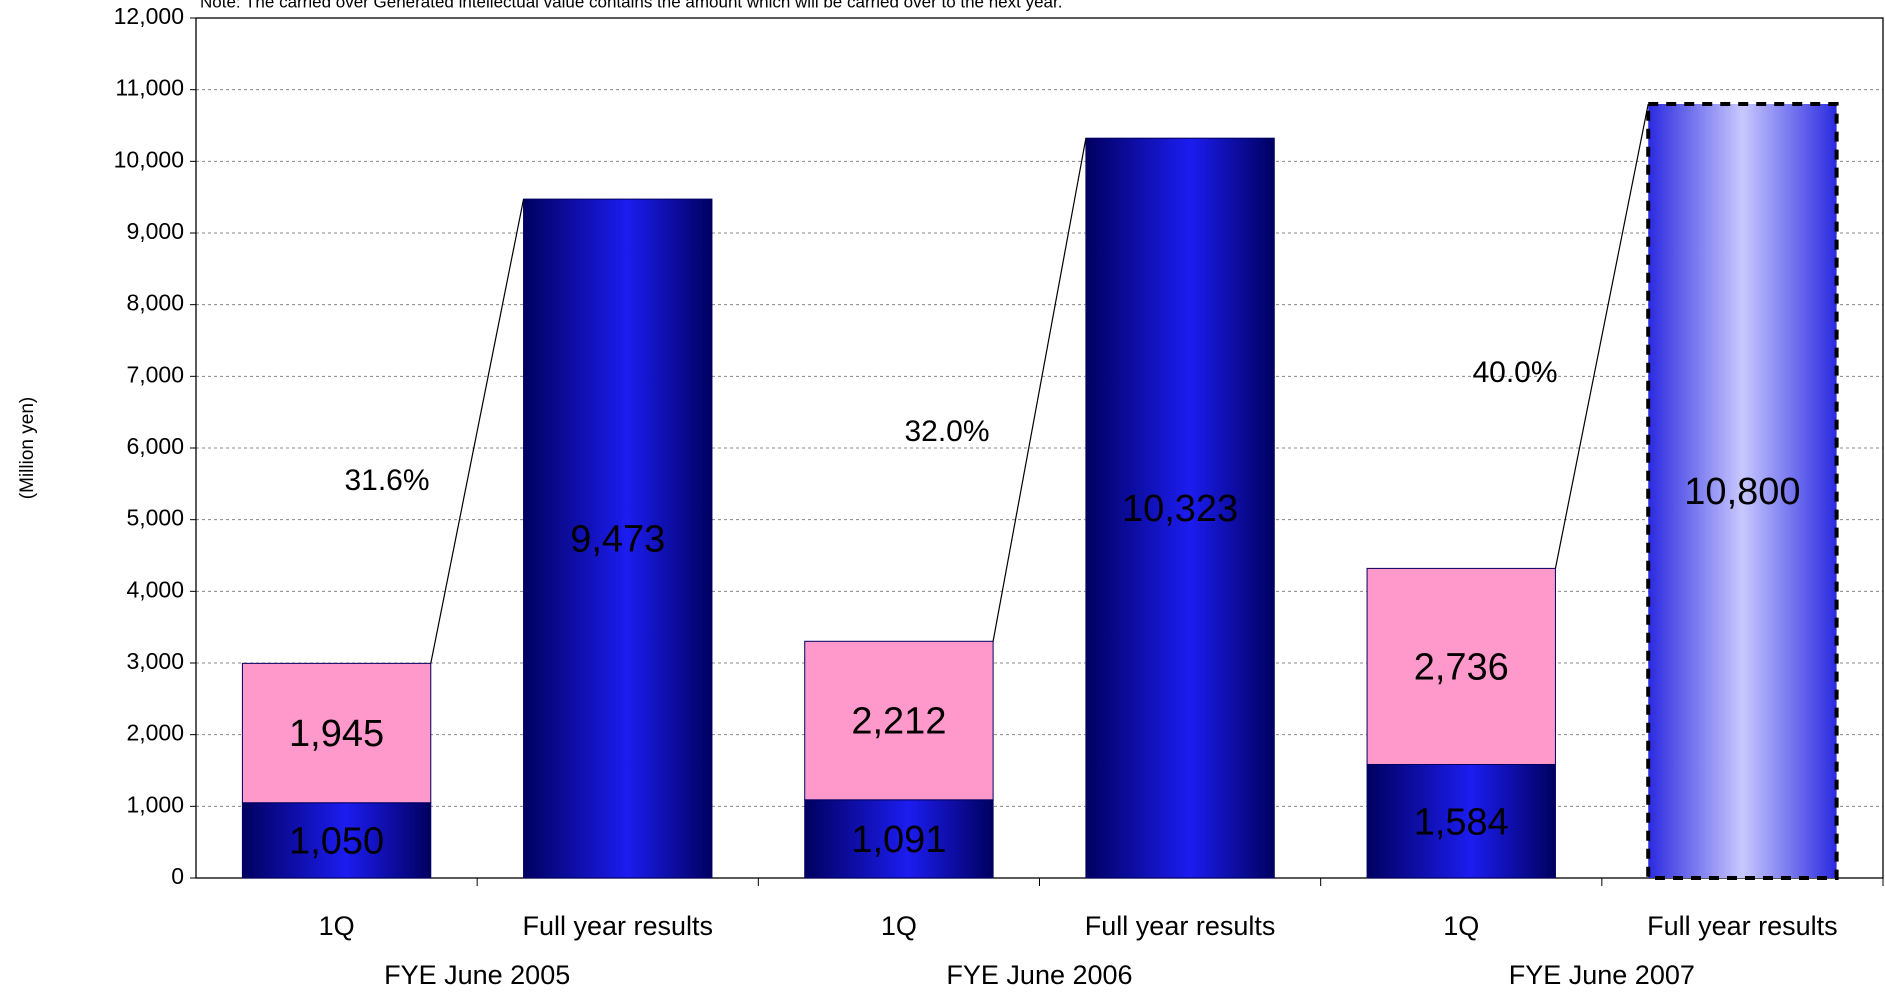 This screenshot has height=995, width=1885. What do you see at coordinates (1514, 372) in the screenshot?
I see `annotation: 40.0%` at bounding box center [1514, 372].